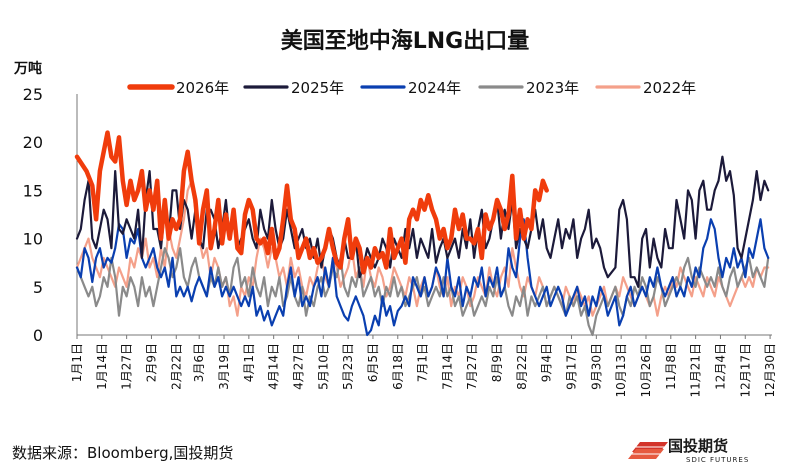  Describe the element at coordinates (423, 362) in the screenshot. I see `x-tick-label: 7月1日` at that location.